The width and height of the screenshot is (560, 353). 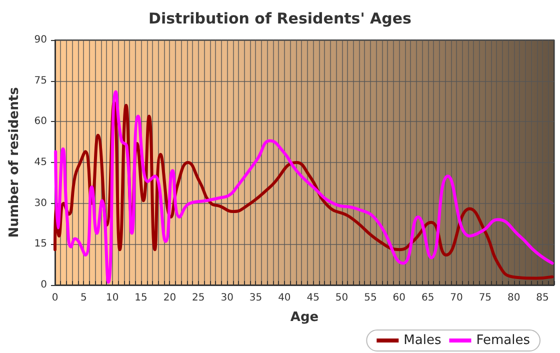 I want to click on x-tick-label: 25, so click(x=198, y=298).